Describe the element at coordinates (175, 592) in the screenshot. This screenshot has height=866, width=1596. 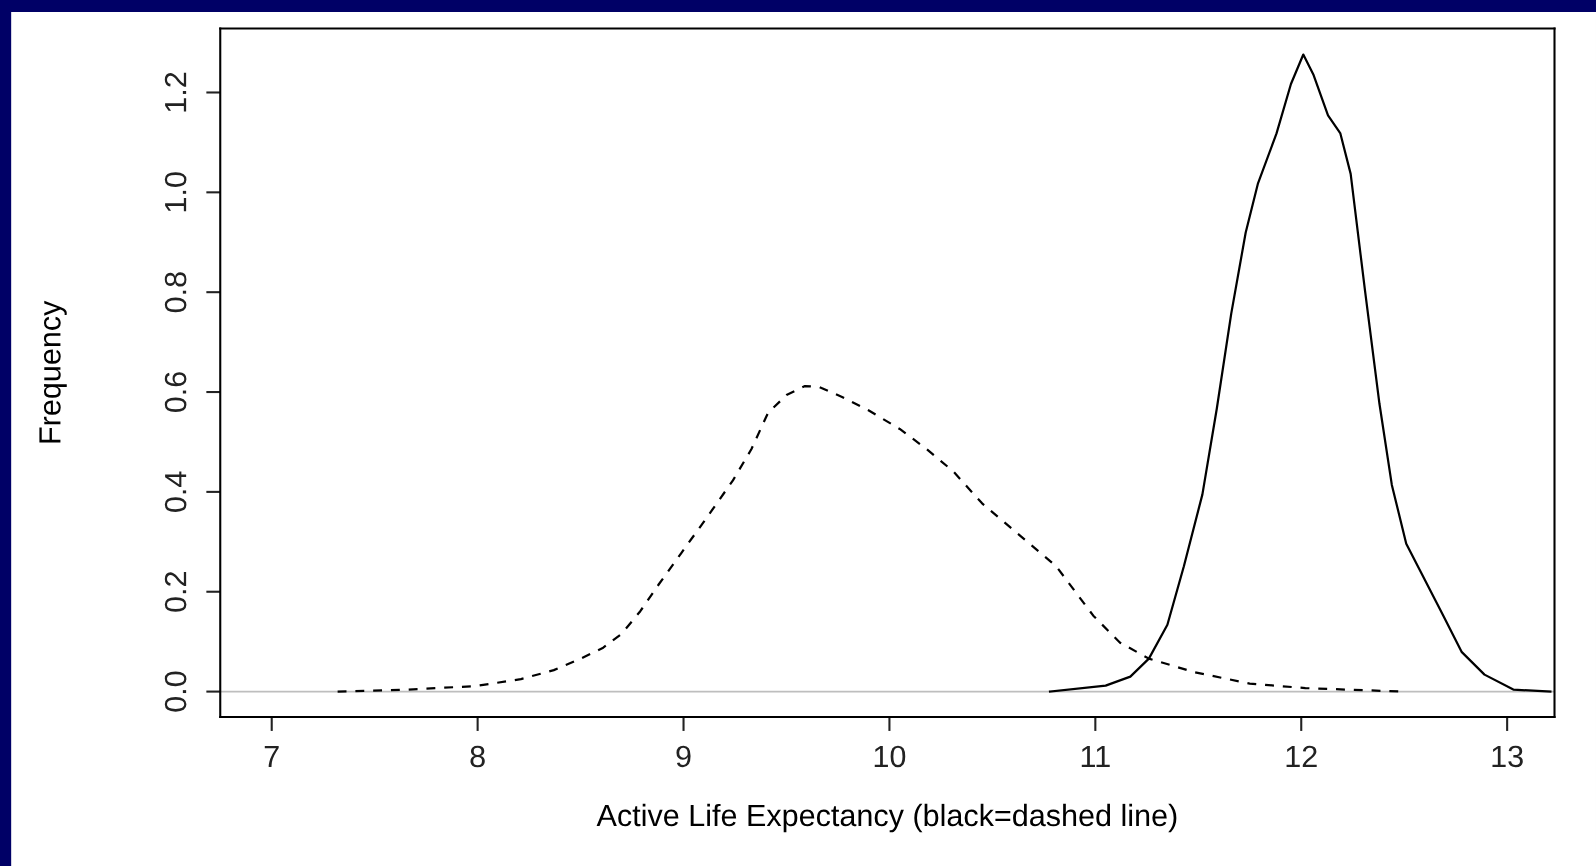
I see `y-tick-label: 0.2` at that location.